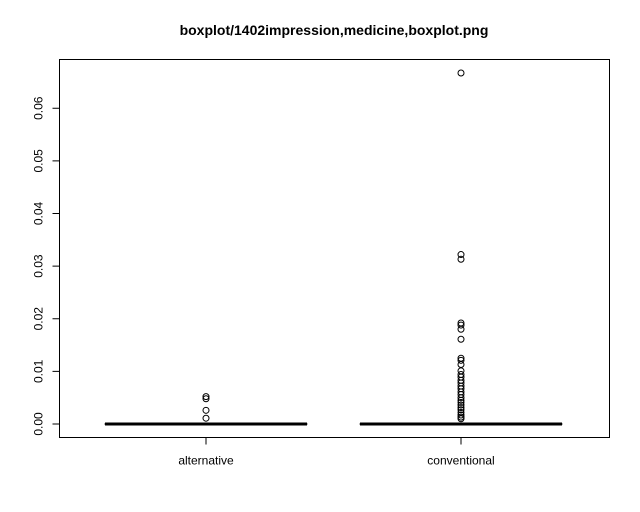 The height and width of the screenshot is (512, 640). Describe the element at coordinates (39, 266) in the screenshot. I see `y-tick-label: 0.03` at that location.